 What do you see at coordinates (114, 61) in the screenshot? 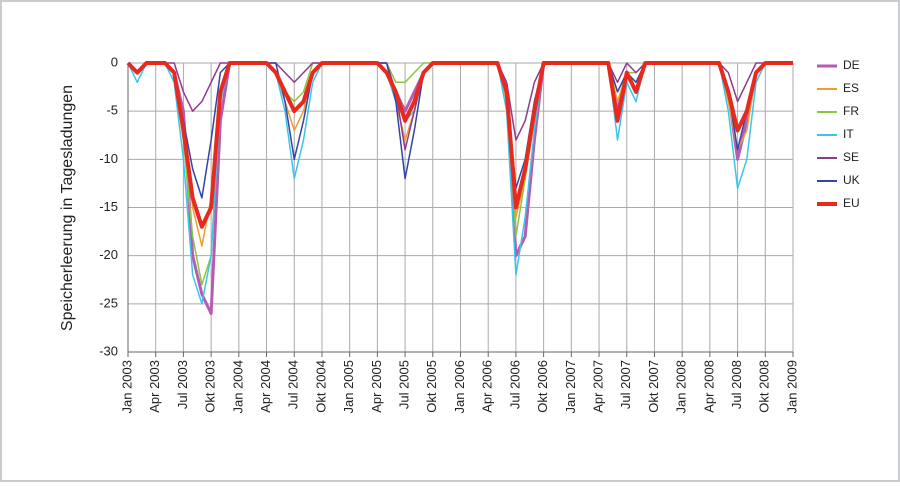
I see `y-tick-label: 0` at bounding box center [114, 61].